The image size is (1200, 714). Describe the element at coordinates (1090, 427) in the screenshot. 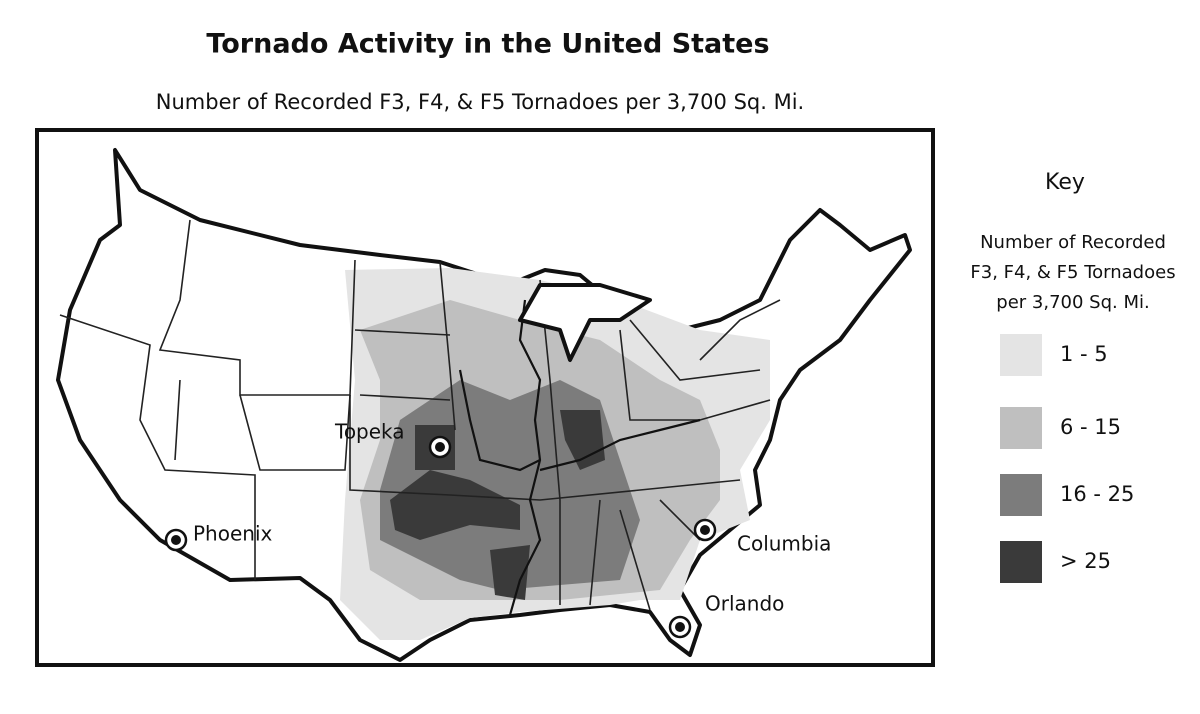

I see `key-label: 6 - 15` at that location.